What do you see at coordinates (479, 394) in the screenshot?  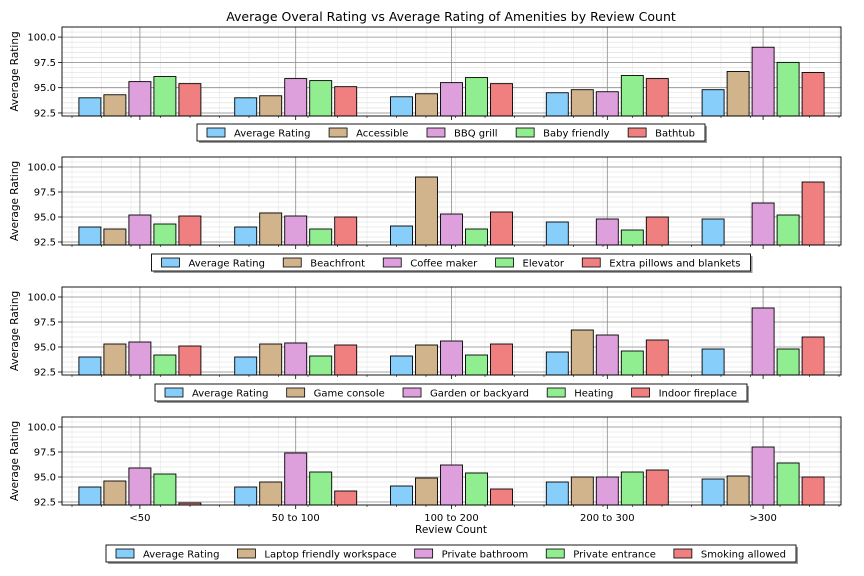 I see `legend-label: Garden or backyard` at bounding box center [479, 394].